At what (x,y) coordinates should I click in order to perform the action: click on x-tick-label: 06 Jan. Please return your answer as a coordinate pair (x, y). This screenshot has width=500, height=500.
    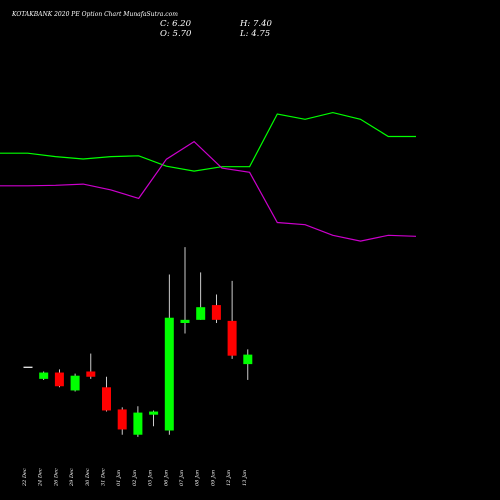
    Looking at the image, I should click on (166, 478).